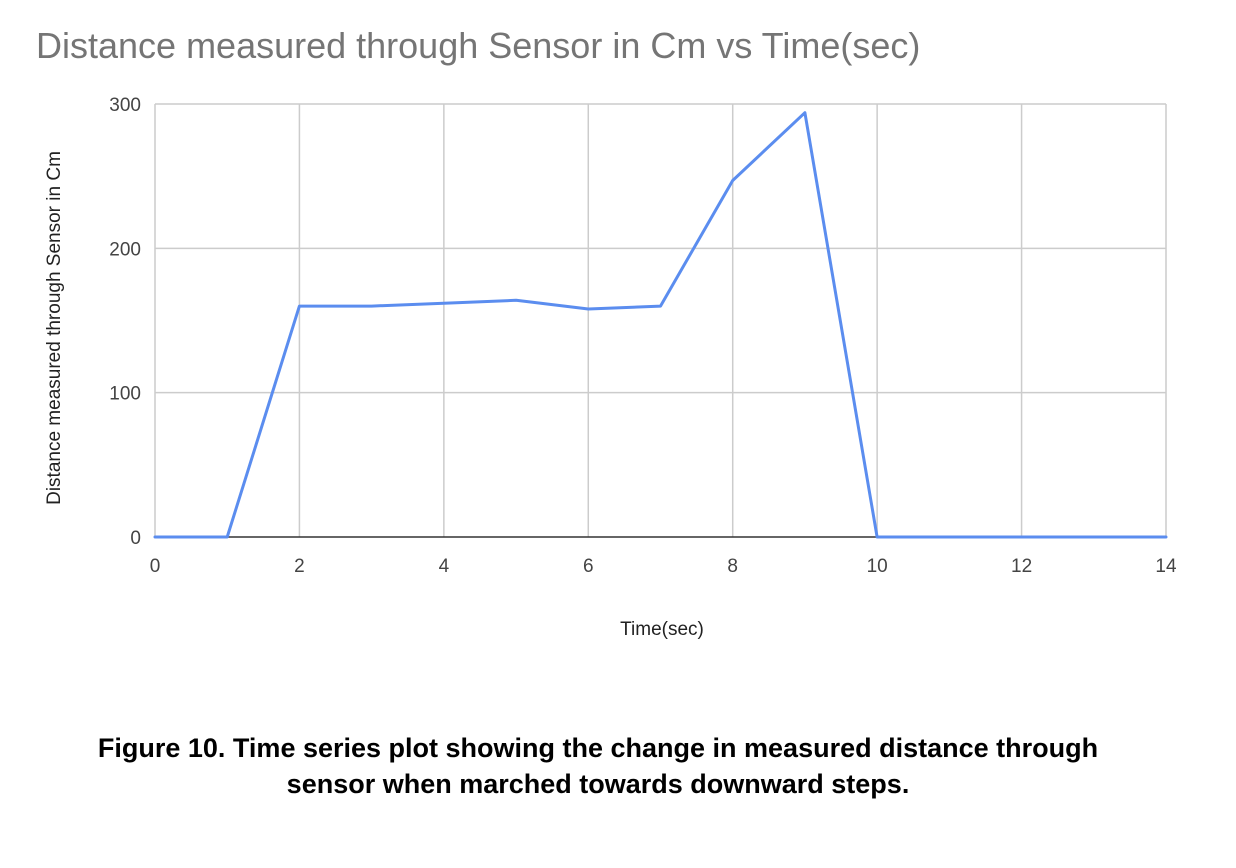  Describe the element at coordinates (1021, 566) in the screenshot. I see `x-tick-label: 12` at that location.